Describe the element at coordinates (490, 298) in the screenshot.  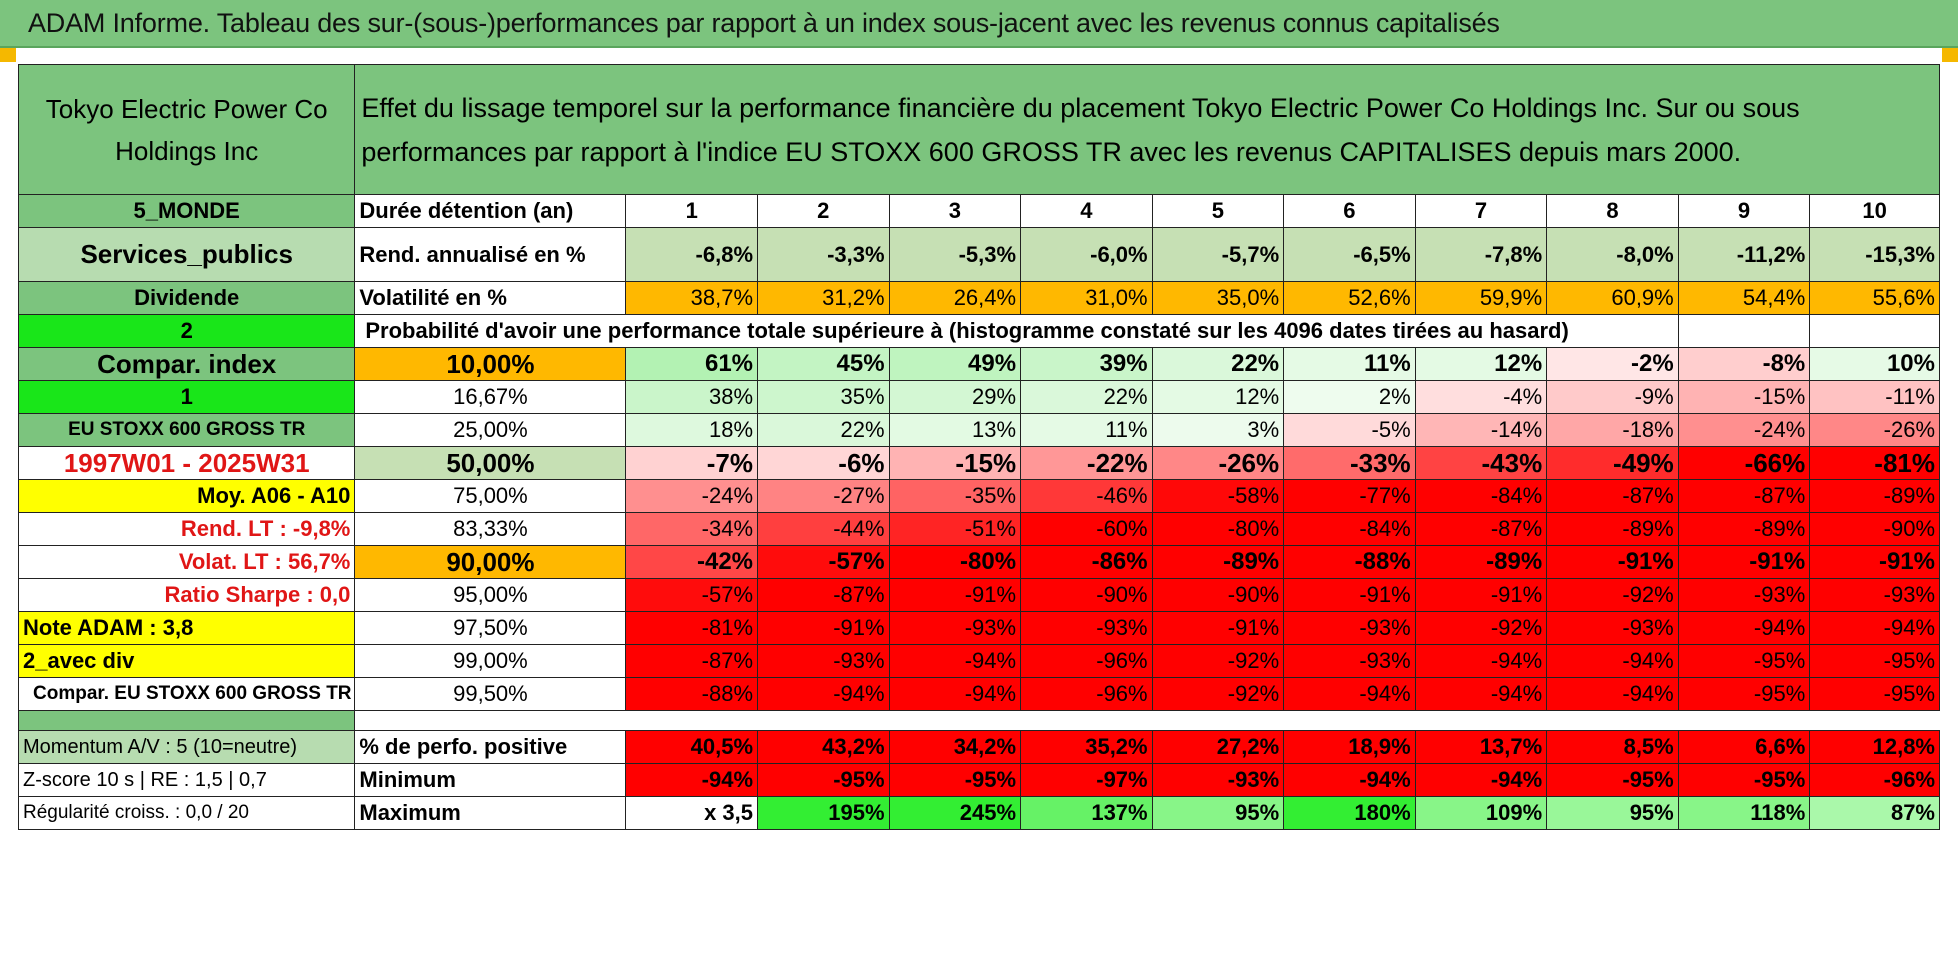
I see `volatility-label: Volatilité en %` at that location.